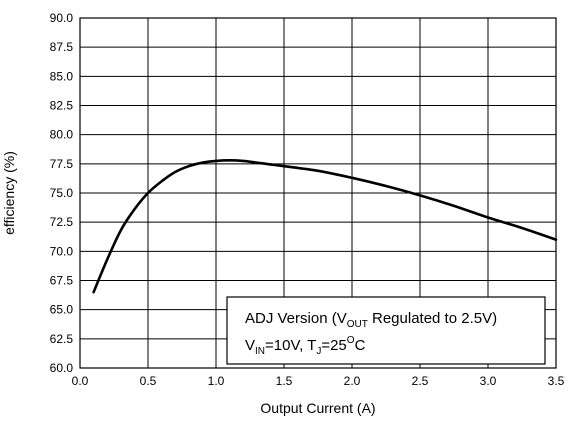  Describe the element at coordinates (488, 381) in the screenshot. I see `x-tick-label: 3.0` at that location.